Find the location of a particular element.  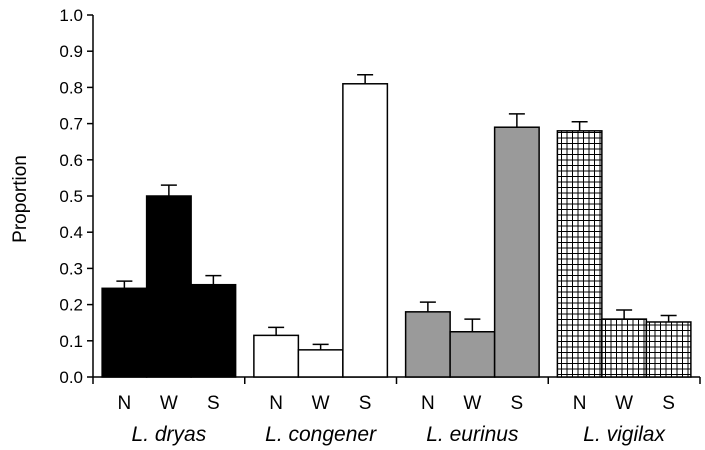

y-tick-label: 0.0 is located at coordinates (71, 377).